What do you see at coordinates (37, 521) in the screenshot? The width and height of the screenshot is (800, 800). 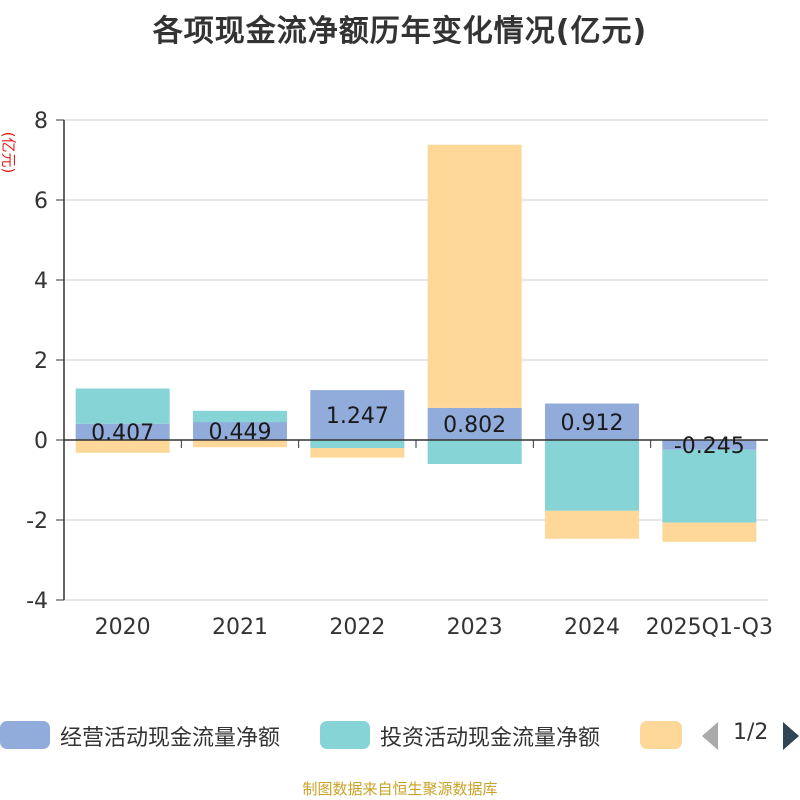 I see `y-tick-label: -2` at bounding box center [37, 521].